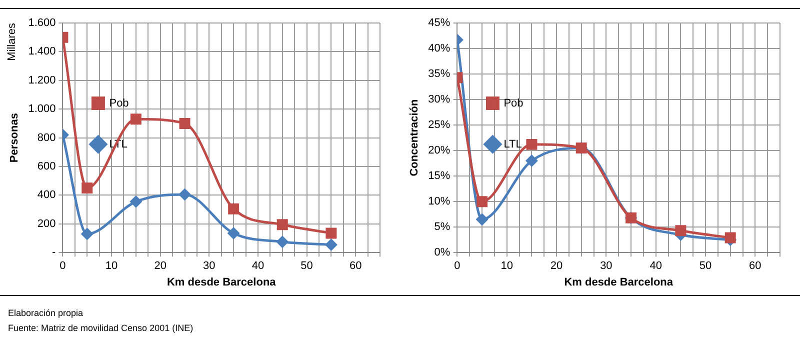 This screenshot has width=800, height=344. Describe the element at coordinates (439, 202) in the screenshot. I see `y-tick-label: 10%` at that location.